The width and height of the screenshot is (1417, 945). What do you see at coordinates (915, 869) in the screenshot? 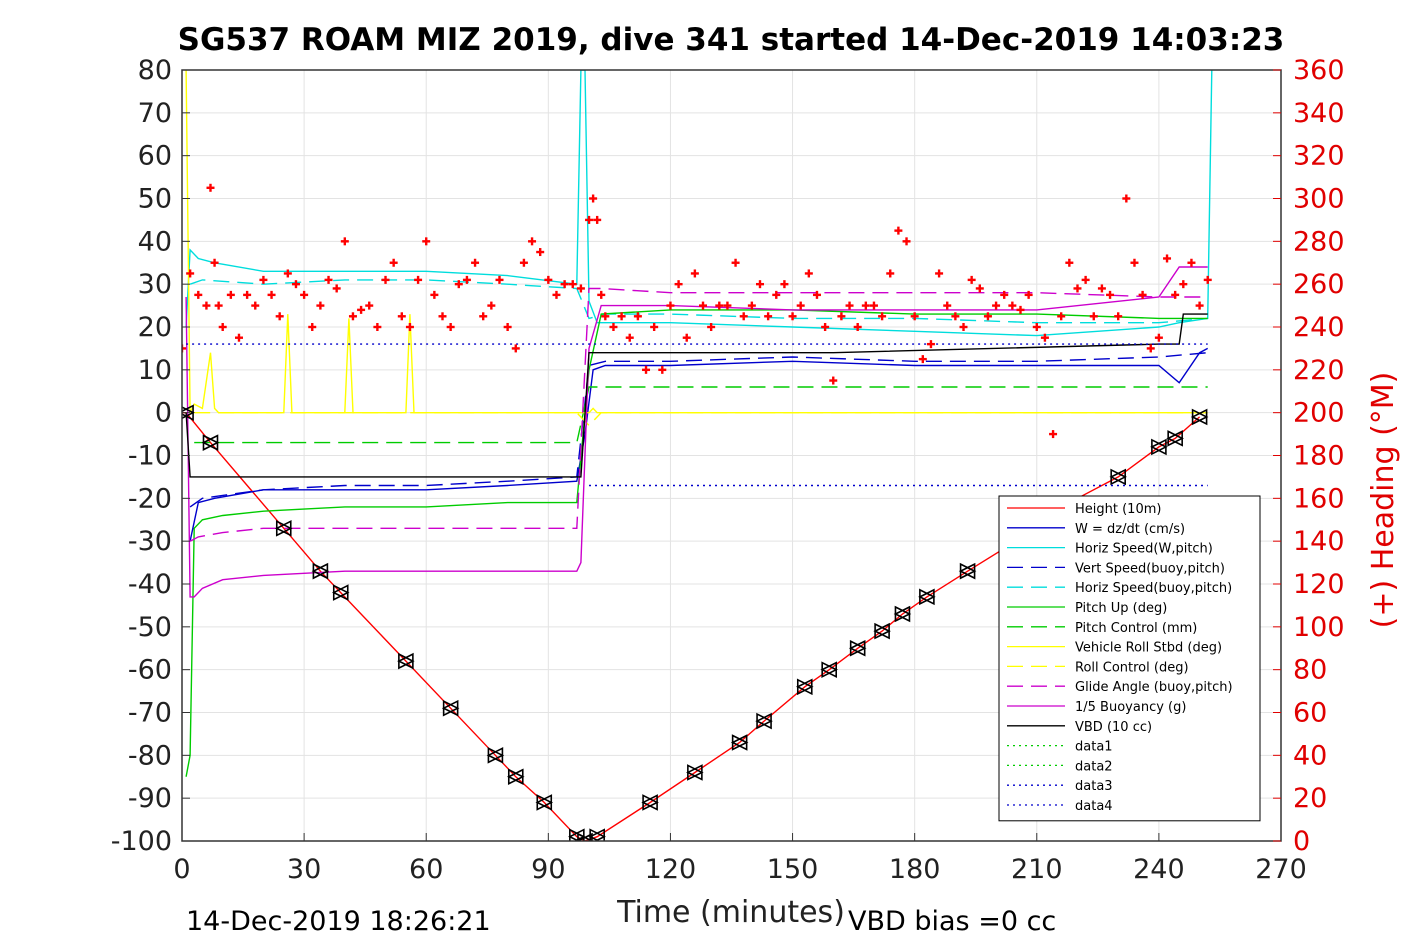
I see `tick-label-x: 180` at bounding box center [915, 869].